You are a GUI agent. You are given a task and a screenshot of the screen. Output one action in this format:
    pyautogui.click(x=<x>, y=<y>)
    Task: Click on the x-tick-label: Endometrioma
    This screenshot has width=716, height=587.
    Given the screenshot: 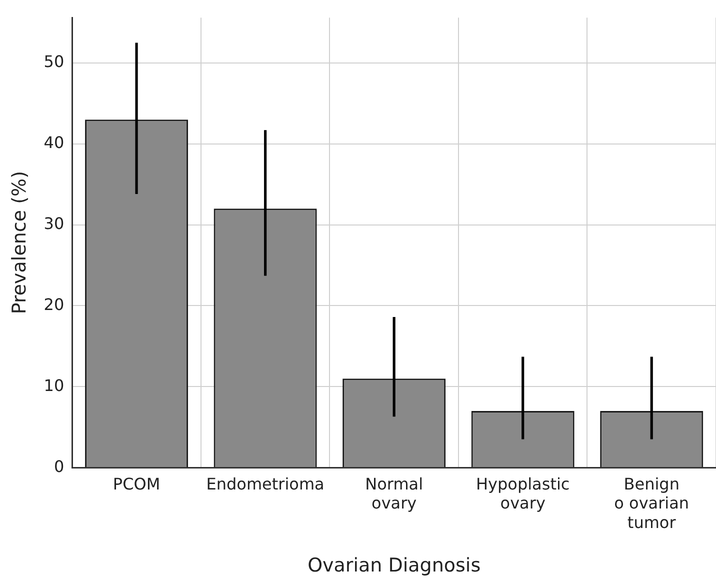 What is the action you would take?
    pyautogui.click(x=265, y=484)
    